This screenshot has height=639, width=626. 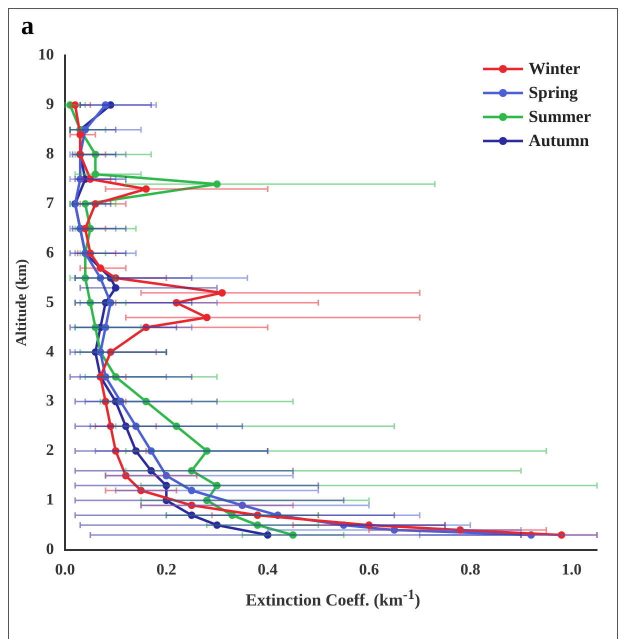 What do you see at coordinates (50, 549) in the screenshot?
I see `y-tick-label: 0` at bounding box center [50, 549].